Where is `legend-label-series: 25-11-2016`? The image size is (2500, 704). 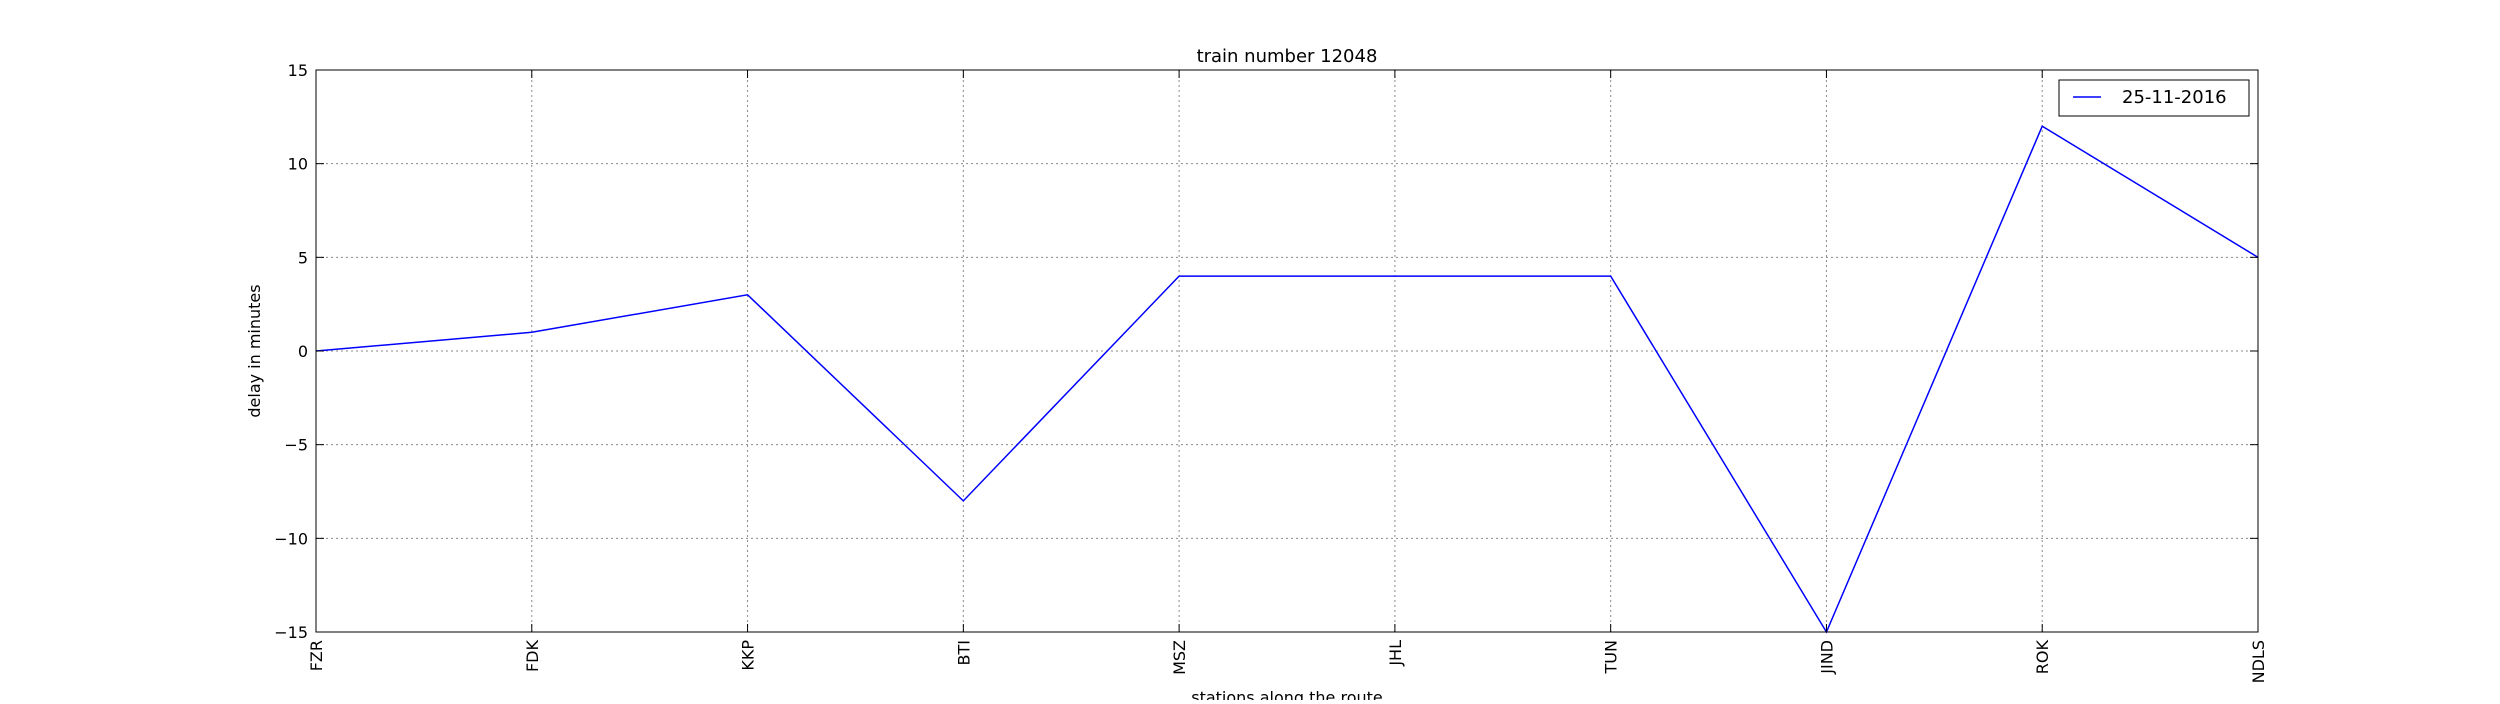 legend-label-series: 25-11-2016 is located at coordinates (2174, 97).